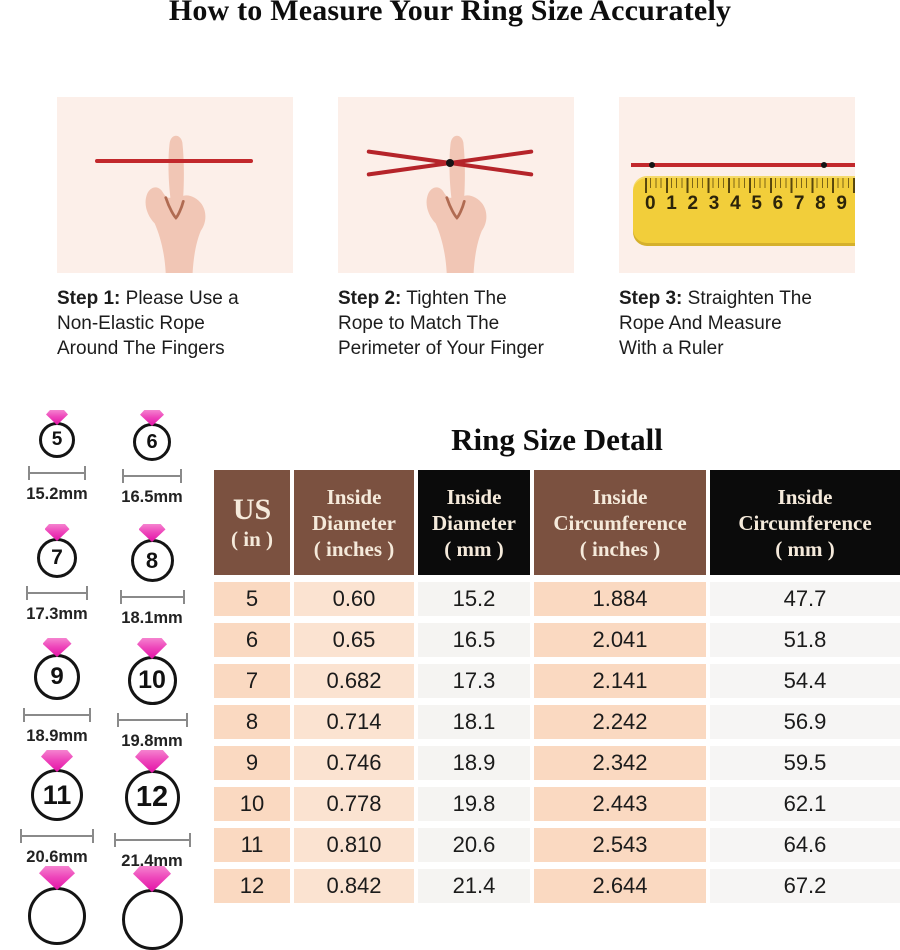 The image size is (900, 950). What do you see at coordinates (714, 203) in the screenshot?
I see `ruler-number: 3` at bounding box center [714, 203].